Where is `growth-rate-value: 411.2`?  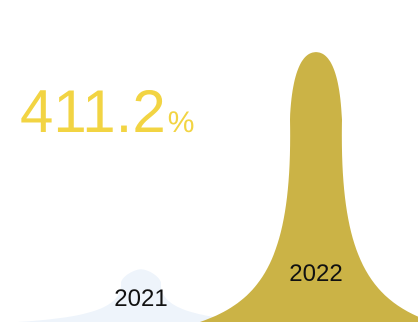 growth-rate-value: 411.2 is located at coordinates (93, 111).